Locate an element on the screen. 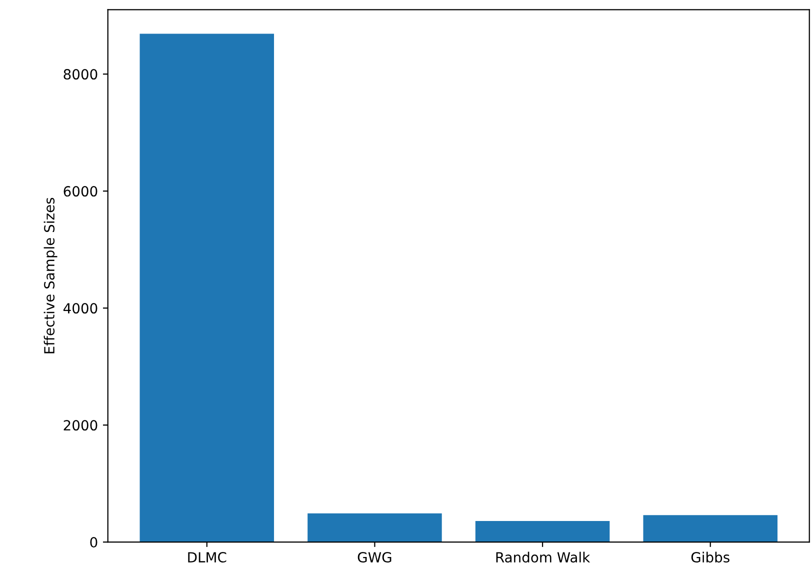  y-axis-title: Effective Sample Sizes is located at coordinates (51, 276).